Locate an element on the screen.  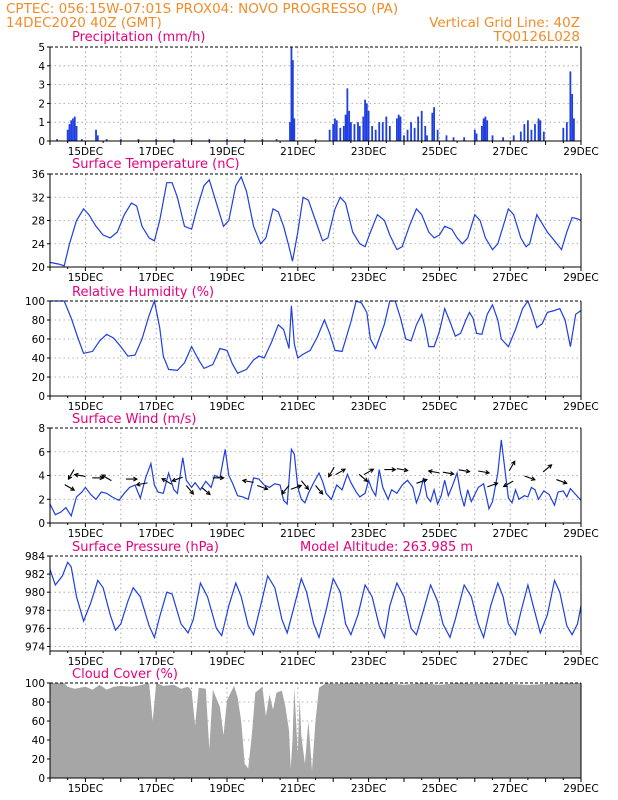
panel-title-cloud: Cloud Cover (%) is located at coordinates (125, 674).